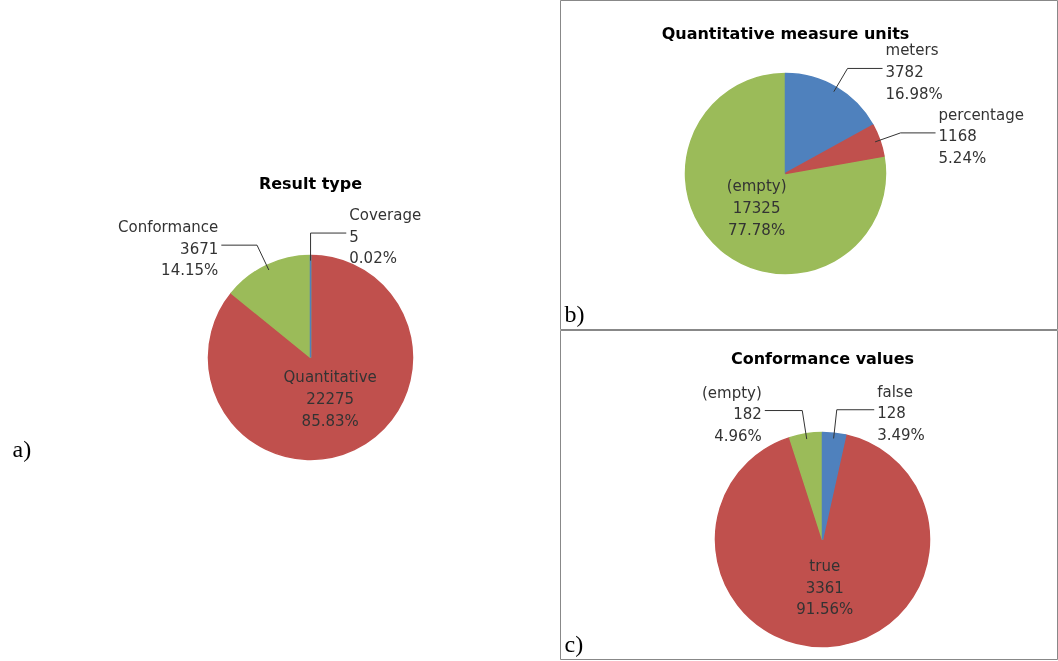 Image resolution: width=1058 pixels, height=661 pixels. What do you see at coordinates (825, 566) in the screenshot?
I see `slice-label: true` at bounding box center [825, 566].